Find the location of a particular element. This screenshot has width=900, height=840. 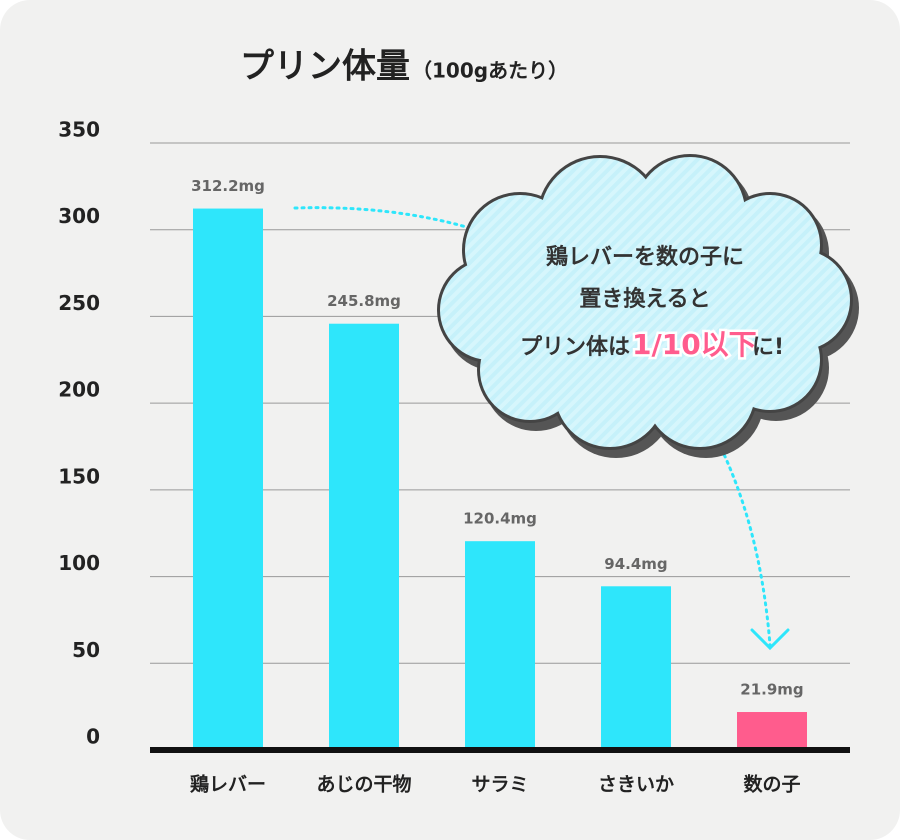

y-tick-label: 0 is located at coordinates (93, 737).